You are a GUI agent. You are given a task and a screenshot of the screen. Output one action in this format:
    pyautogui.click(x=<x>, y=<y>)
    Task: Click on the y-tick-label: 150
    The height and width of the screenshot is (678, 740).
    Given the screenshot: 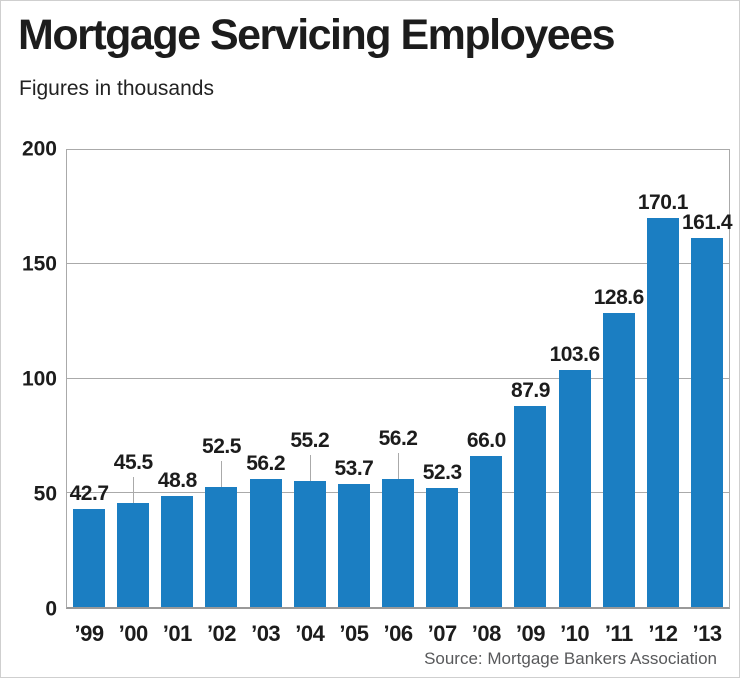 What is the action you would take?
    pyautogui.click(x=39, y=264)
    